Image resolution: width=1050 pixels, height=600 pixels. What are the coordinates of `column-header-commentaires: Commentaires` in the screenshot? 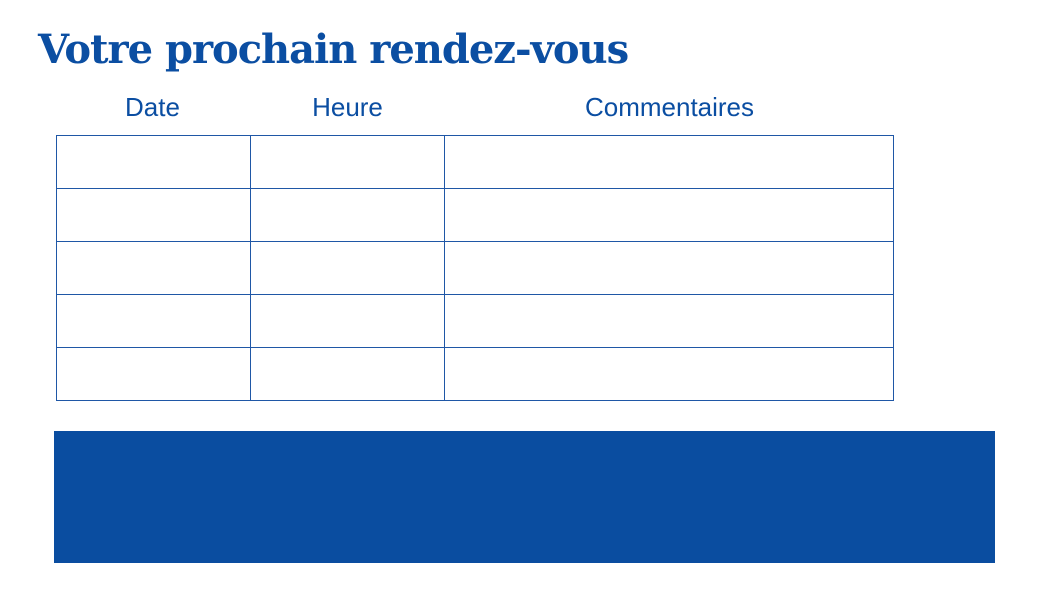 It's located at (669, 107).